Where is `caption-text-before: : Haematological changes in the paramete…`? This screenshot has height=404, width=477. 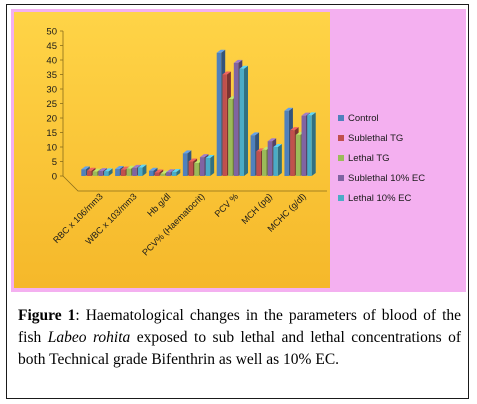
caption-text-before: : Haematological changes in the paramete… is located at coordinates (239, 326).